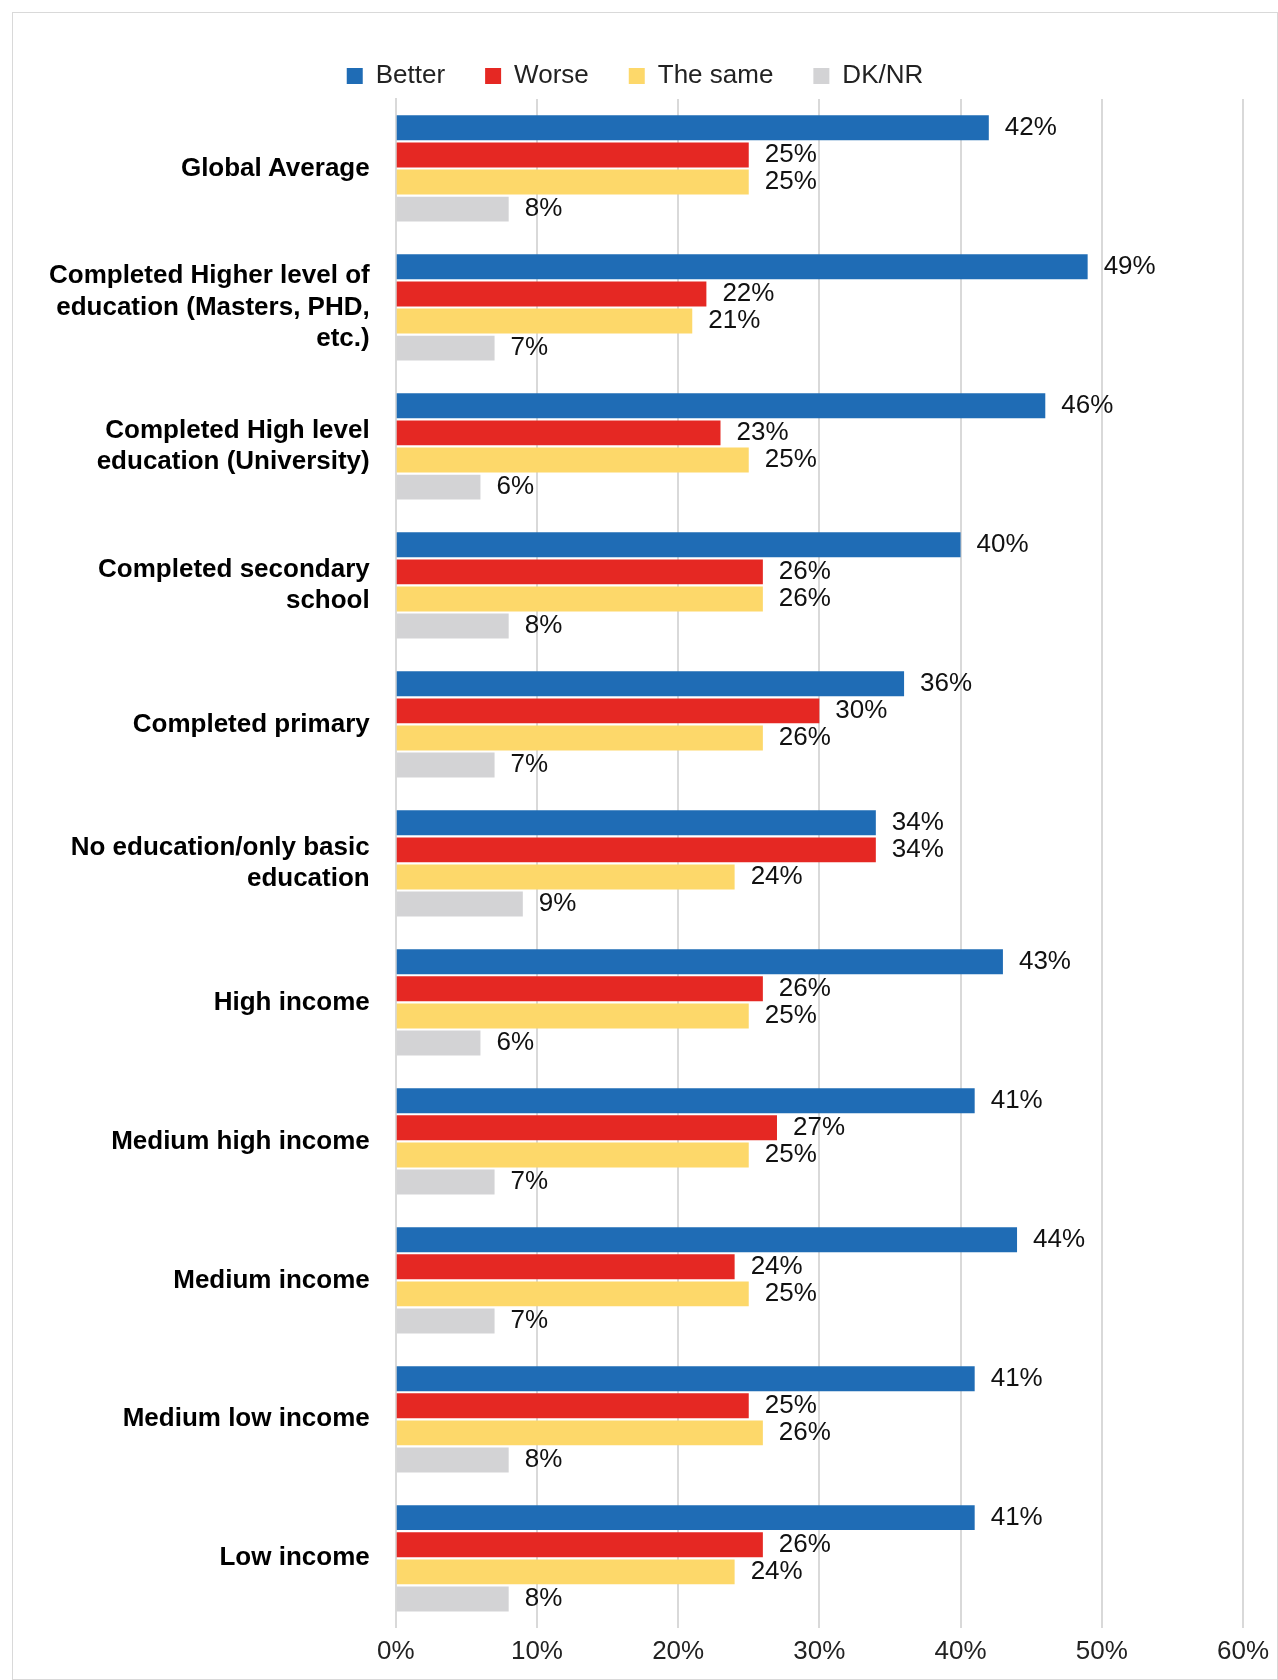 The width and height of the screenshot is (1278, 1680). I want to click on y-tick-label: Medium income, so click(271, 1278).